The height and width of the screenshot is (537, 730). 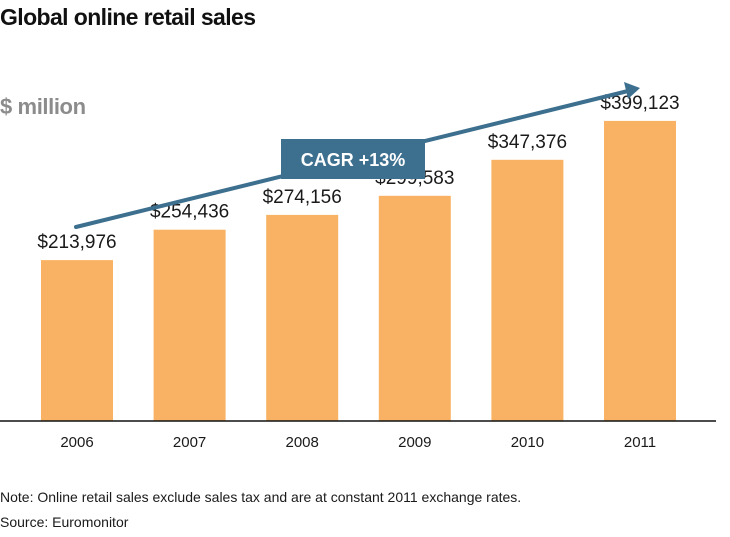 I want to click on value-label-2007: $254,436, so click(x=189, y=212).